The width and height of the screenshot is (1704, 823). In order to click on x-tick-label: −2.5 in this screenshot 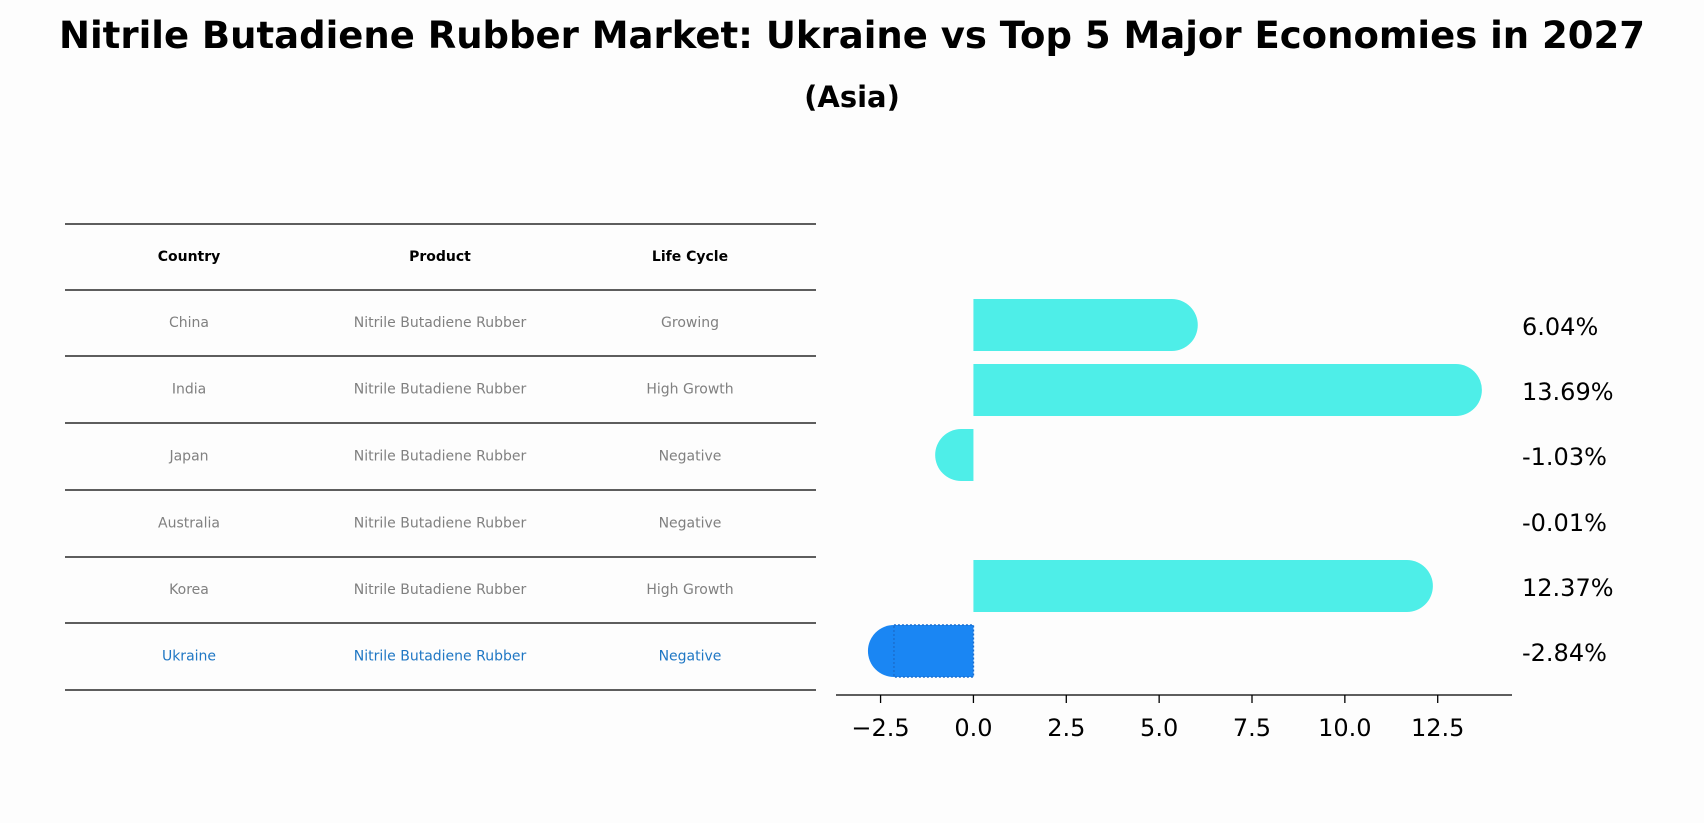, I will do `click(880, 728)`.